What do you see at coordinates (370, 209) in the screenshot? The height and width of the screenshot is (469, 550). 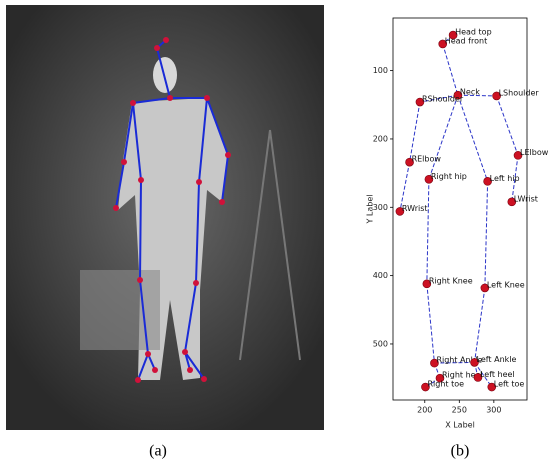 I see `y-axis-label: Y Label` at bounding box center [370, 209].